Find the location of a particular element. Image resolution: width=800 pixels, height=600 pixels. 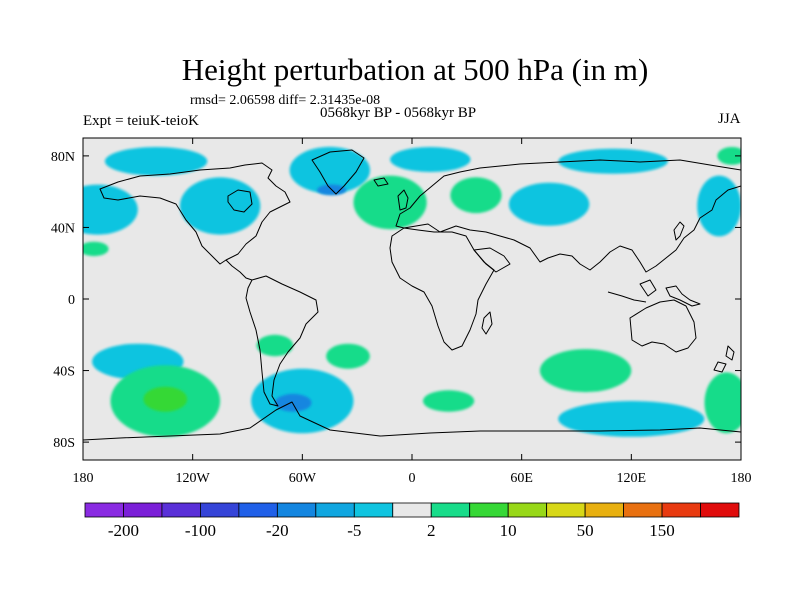

anomaly-aleutian-positive is located at coordinates (729, 156).